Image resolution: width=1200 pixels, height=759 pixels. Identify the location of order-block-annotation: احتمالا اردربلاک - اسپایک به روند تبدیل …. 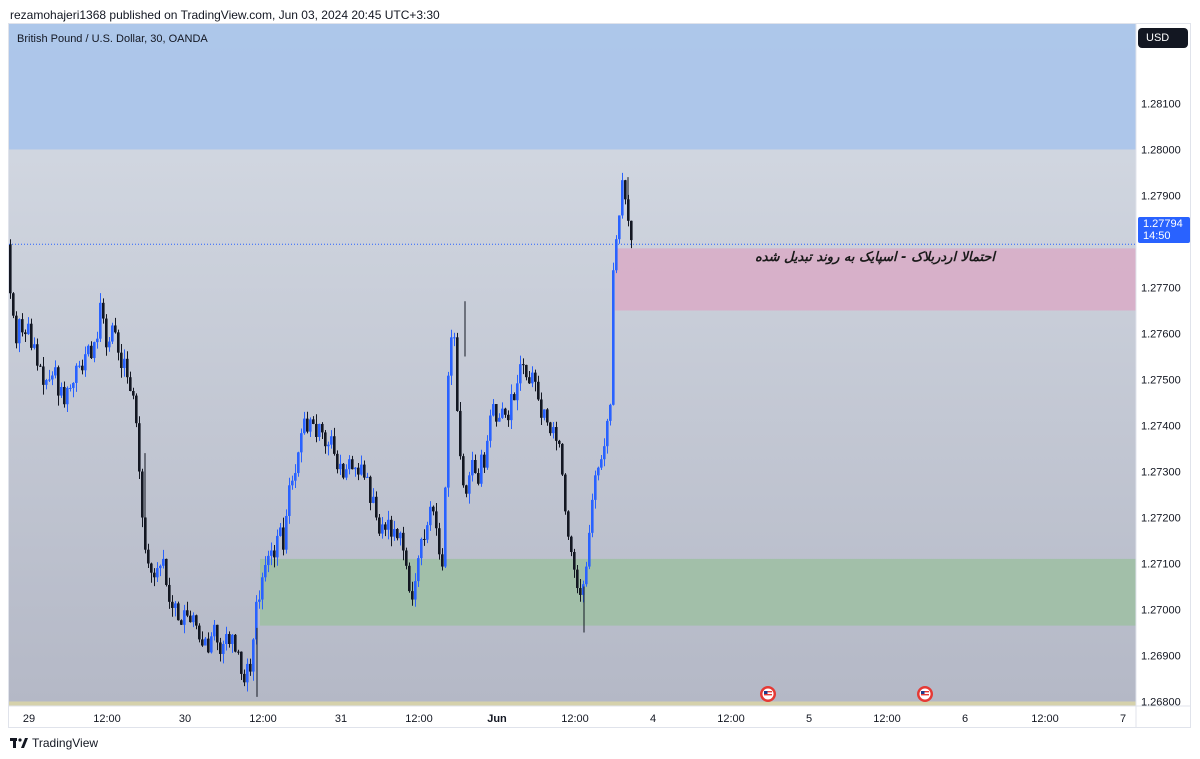
(875, 257).